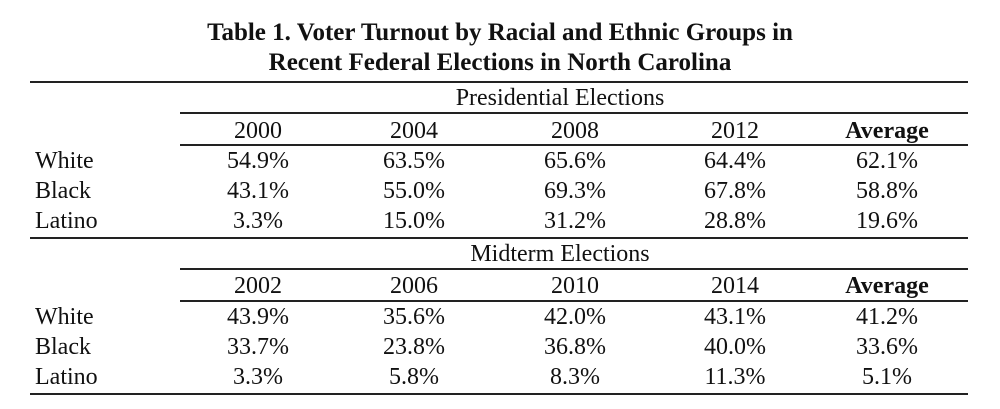  I want to click on presidential-white-2004: 63.5%, so click(414, 161).